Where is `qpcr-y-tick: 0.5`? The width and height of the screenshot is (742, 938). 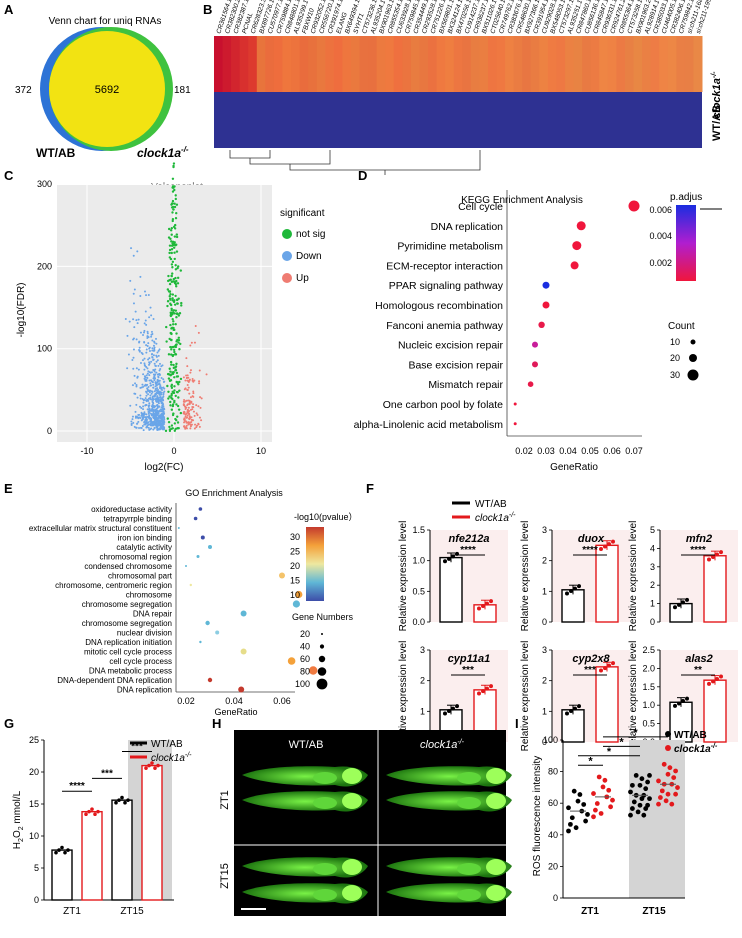 qpcr-y-tick: 0.5 is located at coordinates (418, 591).